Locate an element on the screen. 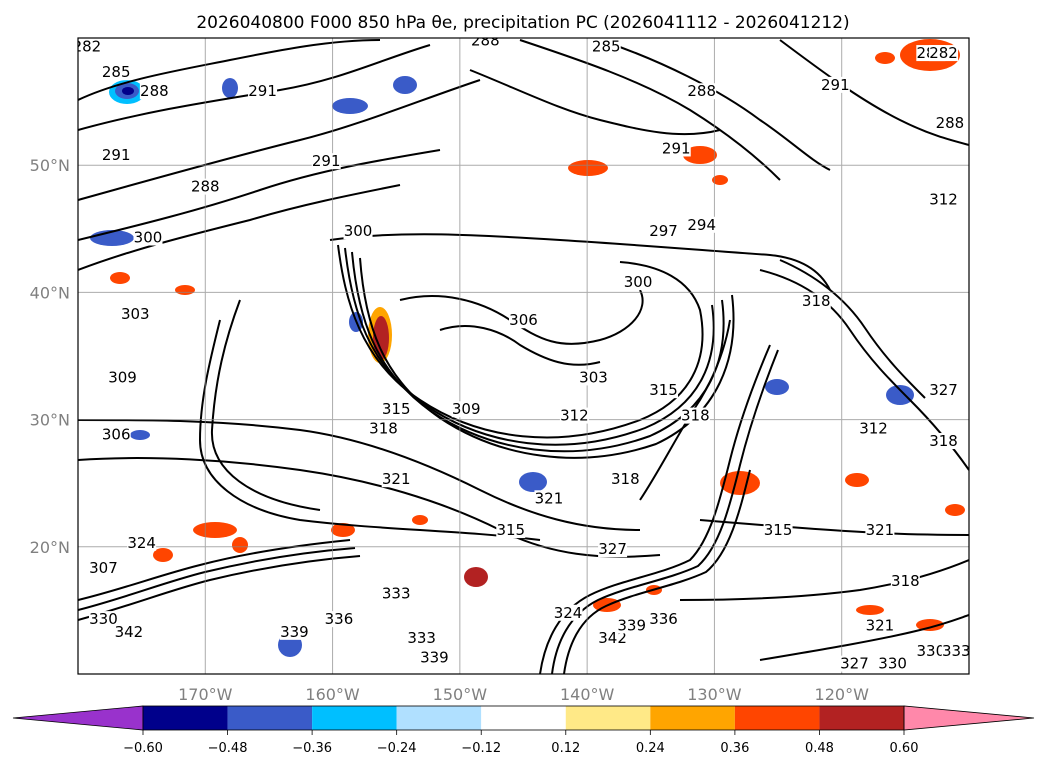 The height and width of the screenshot is (767, 1047). colorbar-tick-label: −0.60 is located at coordinates (143, 748).